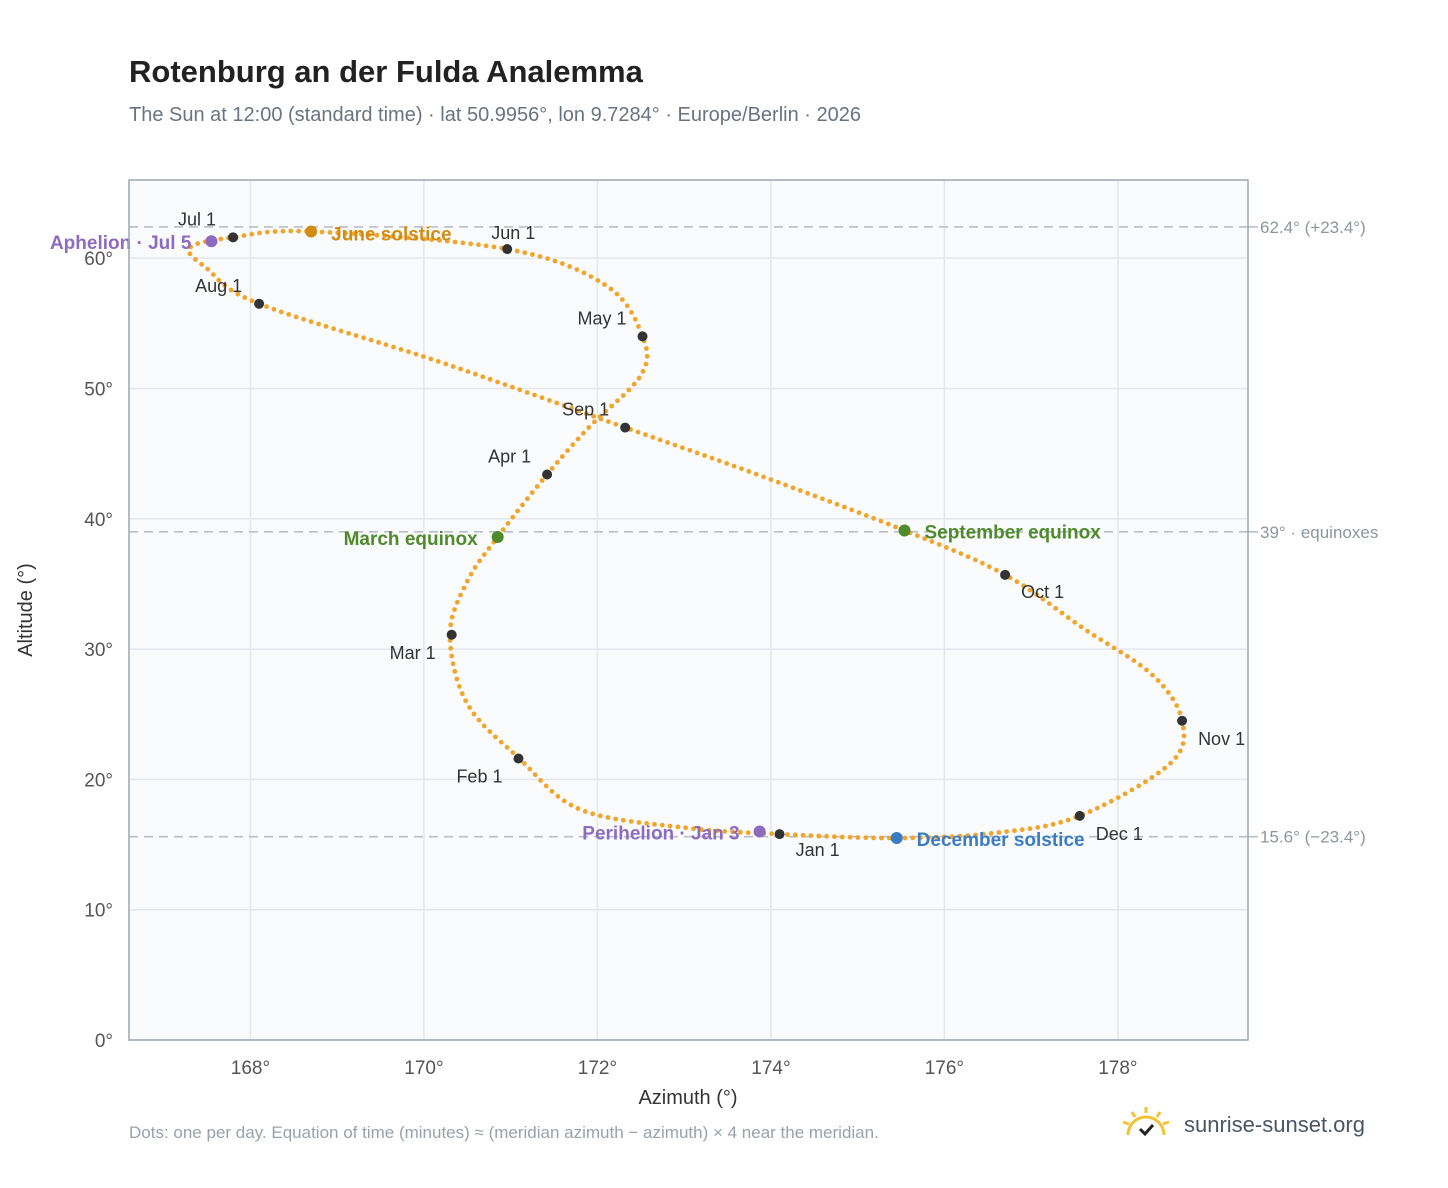 The height and width of the screenshot is (1188, 1448). I want to click on x-axis-label: Azimuth (°), so click(687, 1098).